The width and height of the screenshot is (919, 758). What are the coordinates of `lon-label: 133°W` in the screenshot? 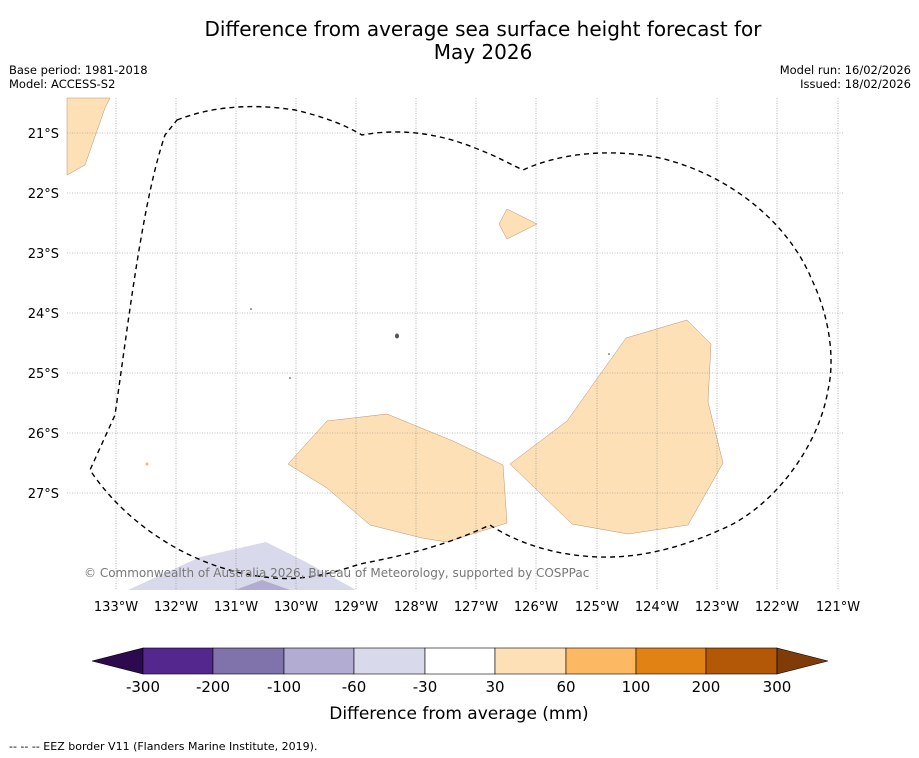 It's located at (116, 607).